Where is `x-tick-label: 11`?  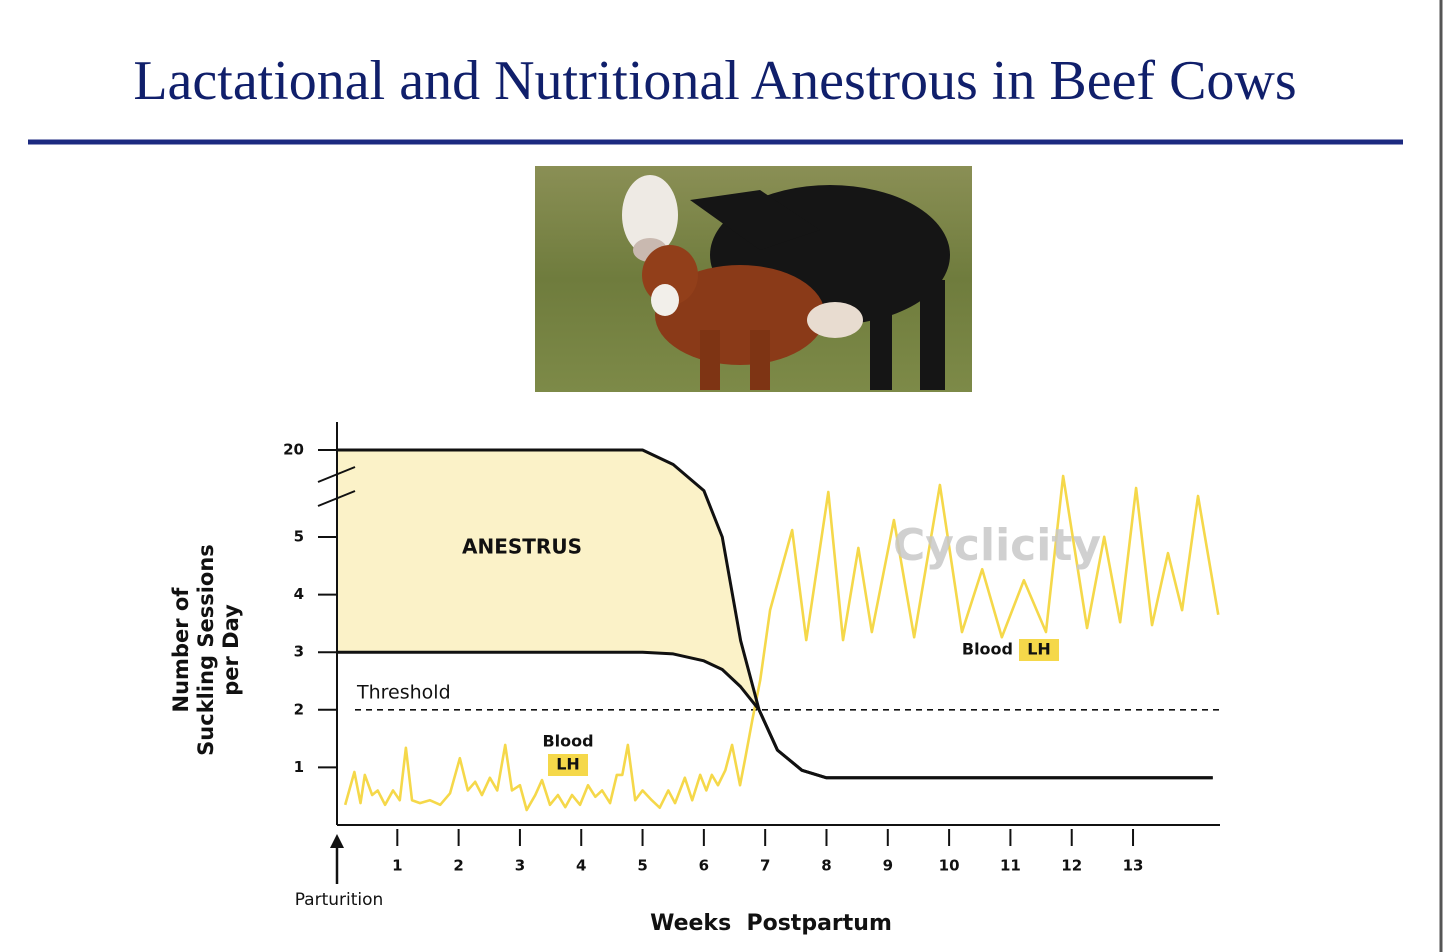
x-tick-label: 11 is located at coordinates (1010, 866).